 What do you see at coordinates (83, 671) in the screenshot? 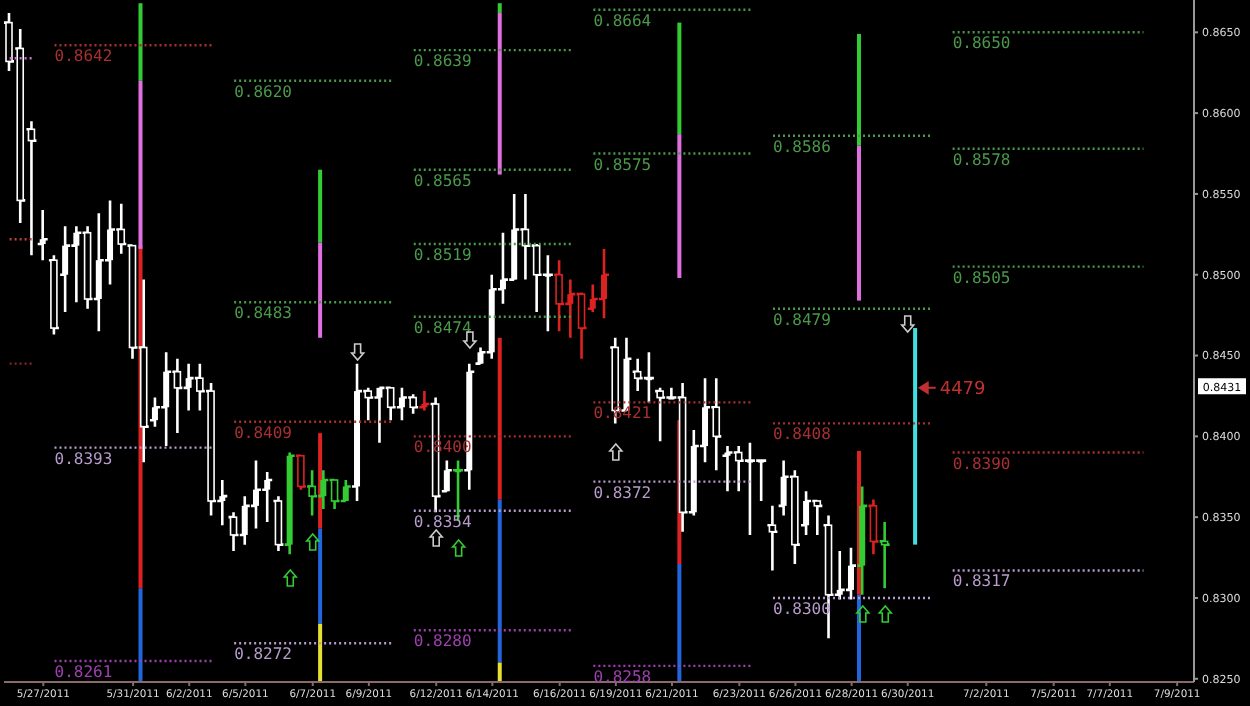
I see `data-label: 0.8261` at bounding box center [83, 671].